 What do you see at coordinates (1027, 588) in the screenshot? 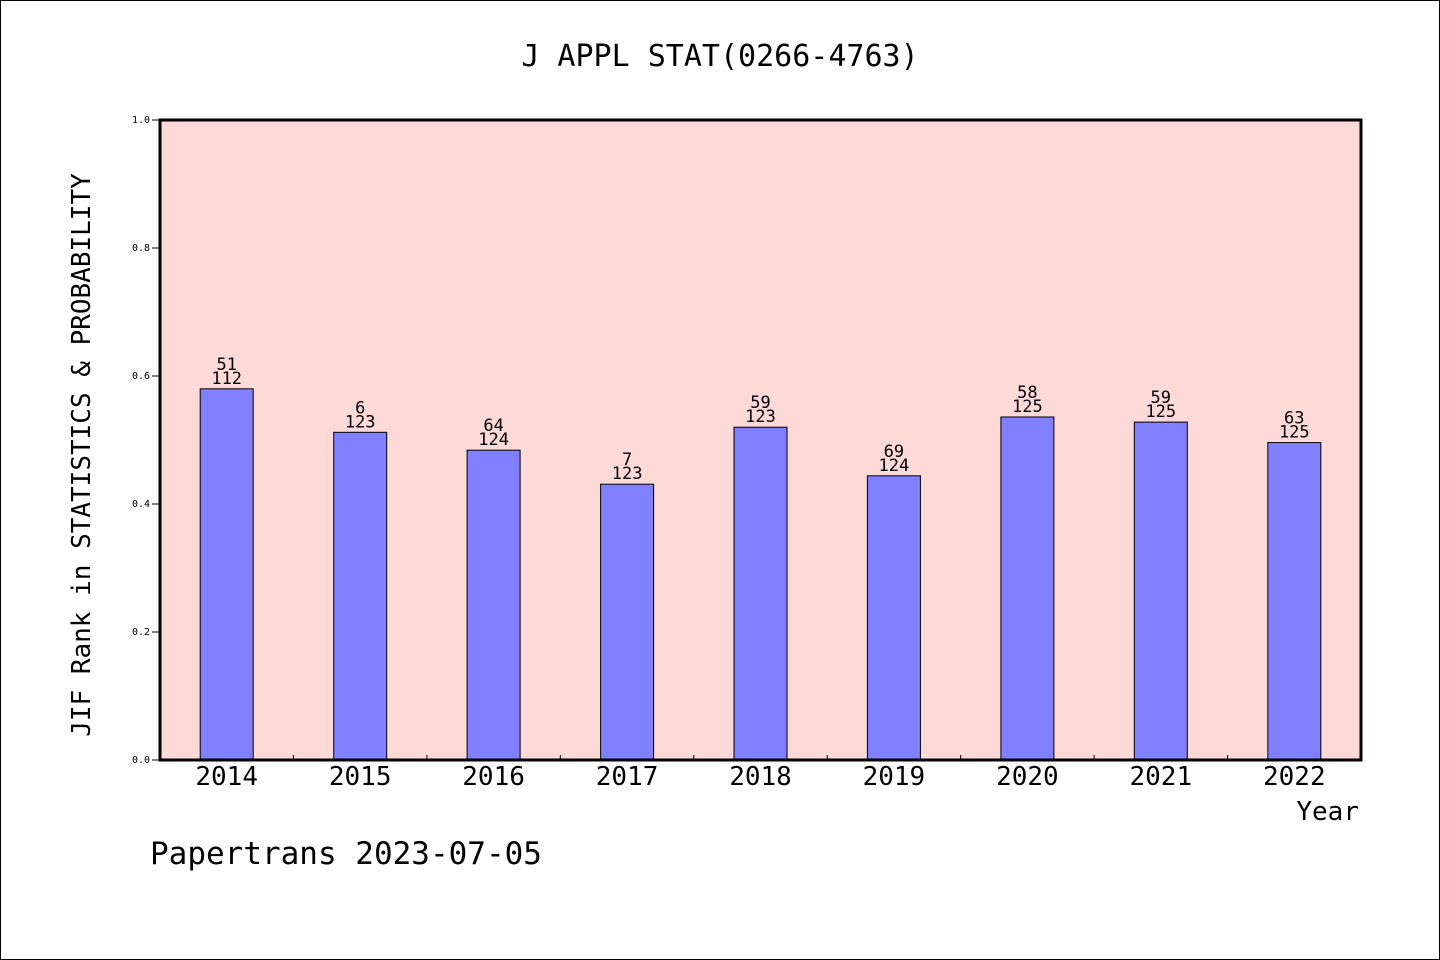
I see `bar-2020` at bounding box center [1027, 588].